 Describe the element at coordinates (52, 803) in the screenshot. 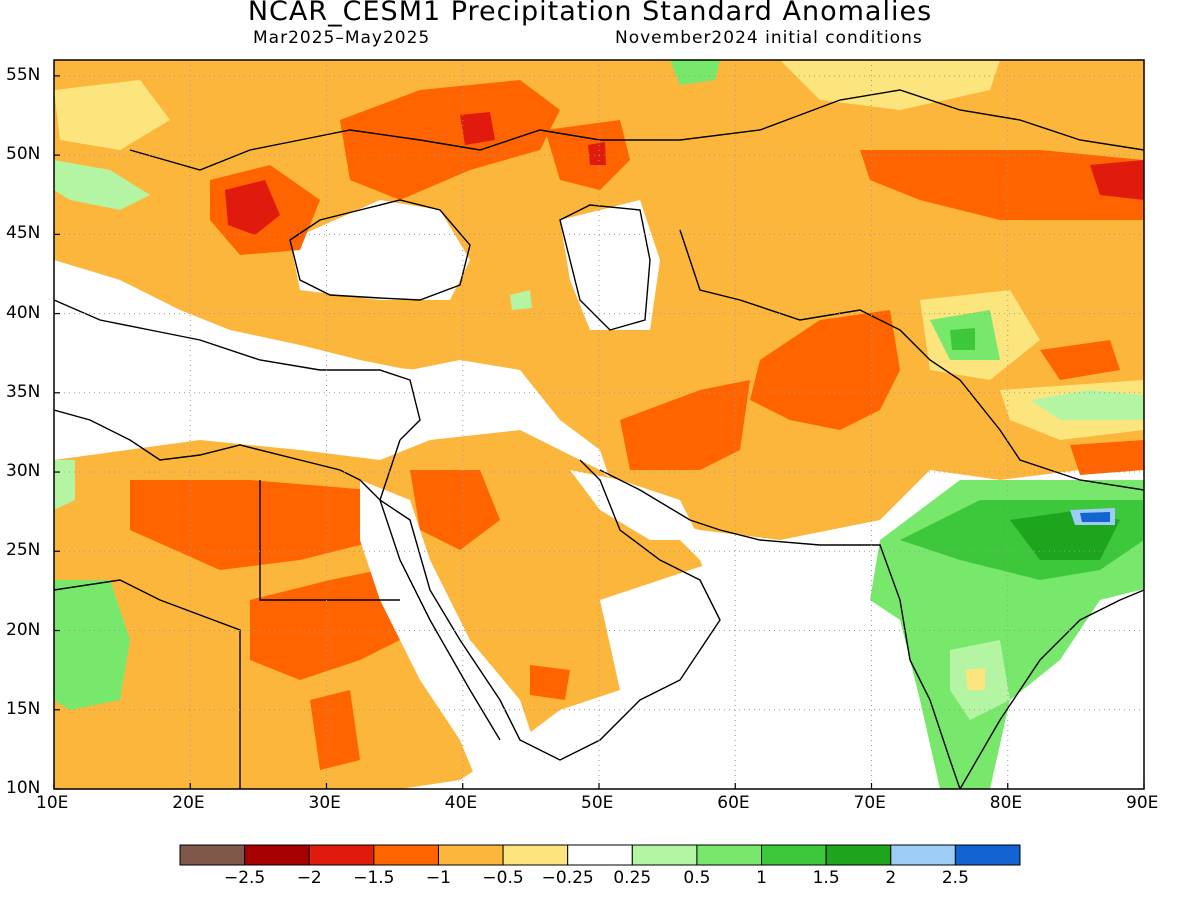

I see `lon-tick-label: 10E` at that location.